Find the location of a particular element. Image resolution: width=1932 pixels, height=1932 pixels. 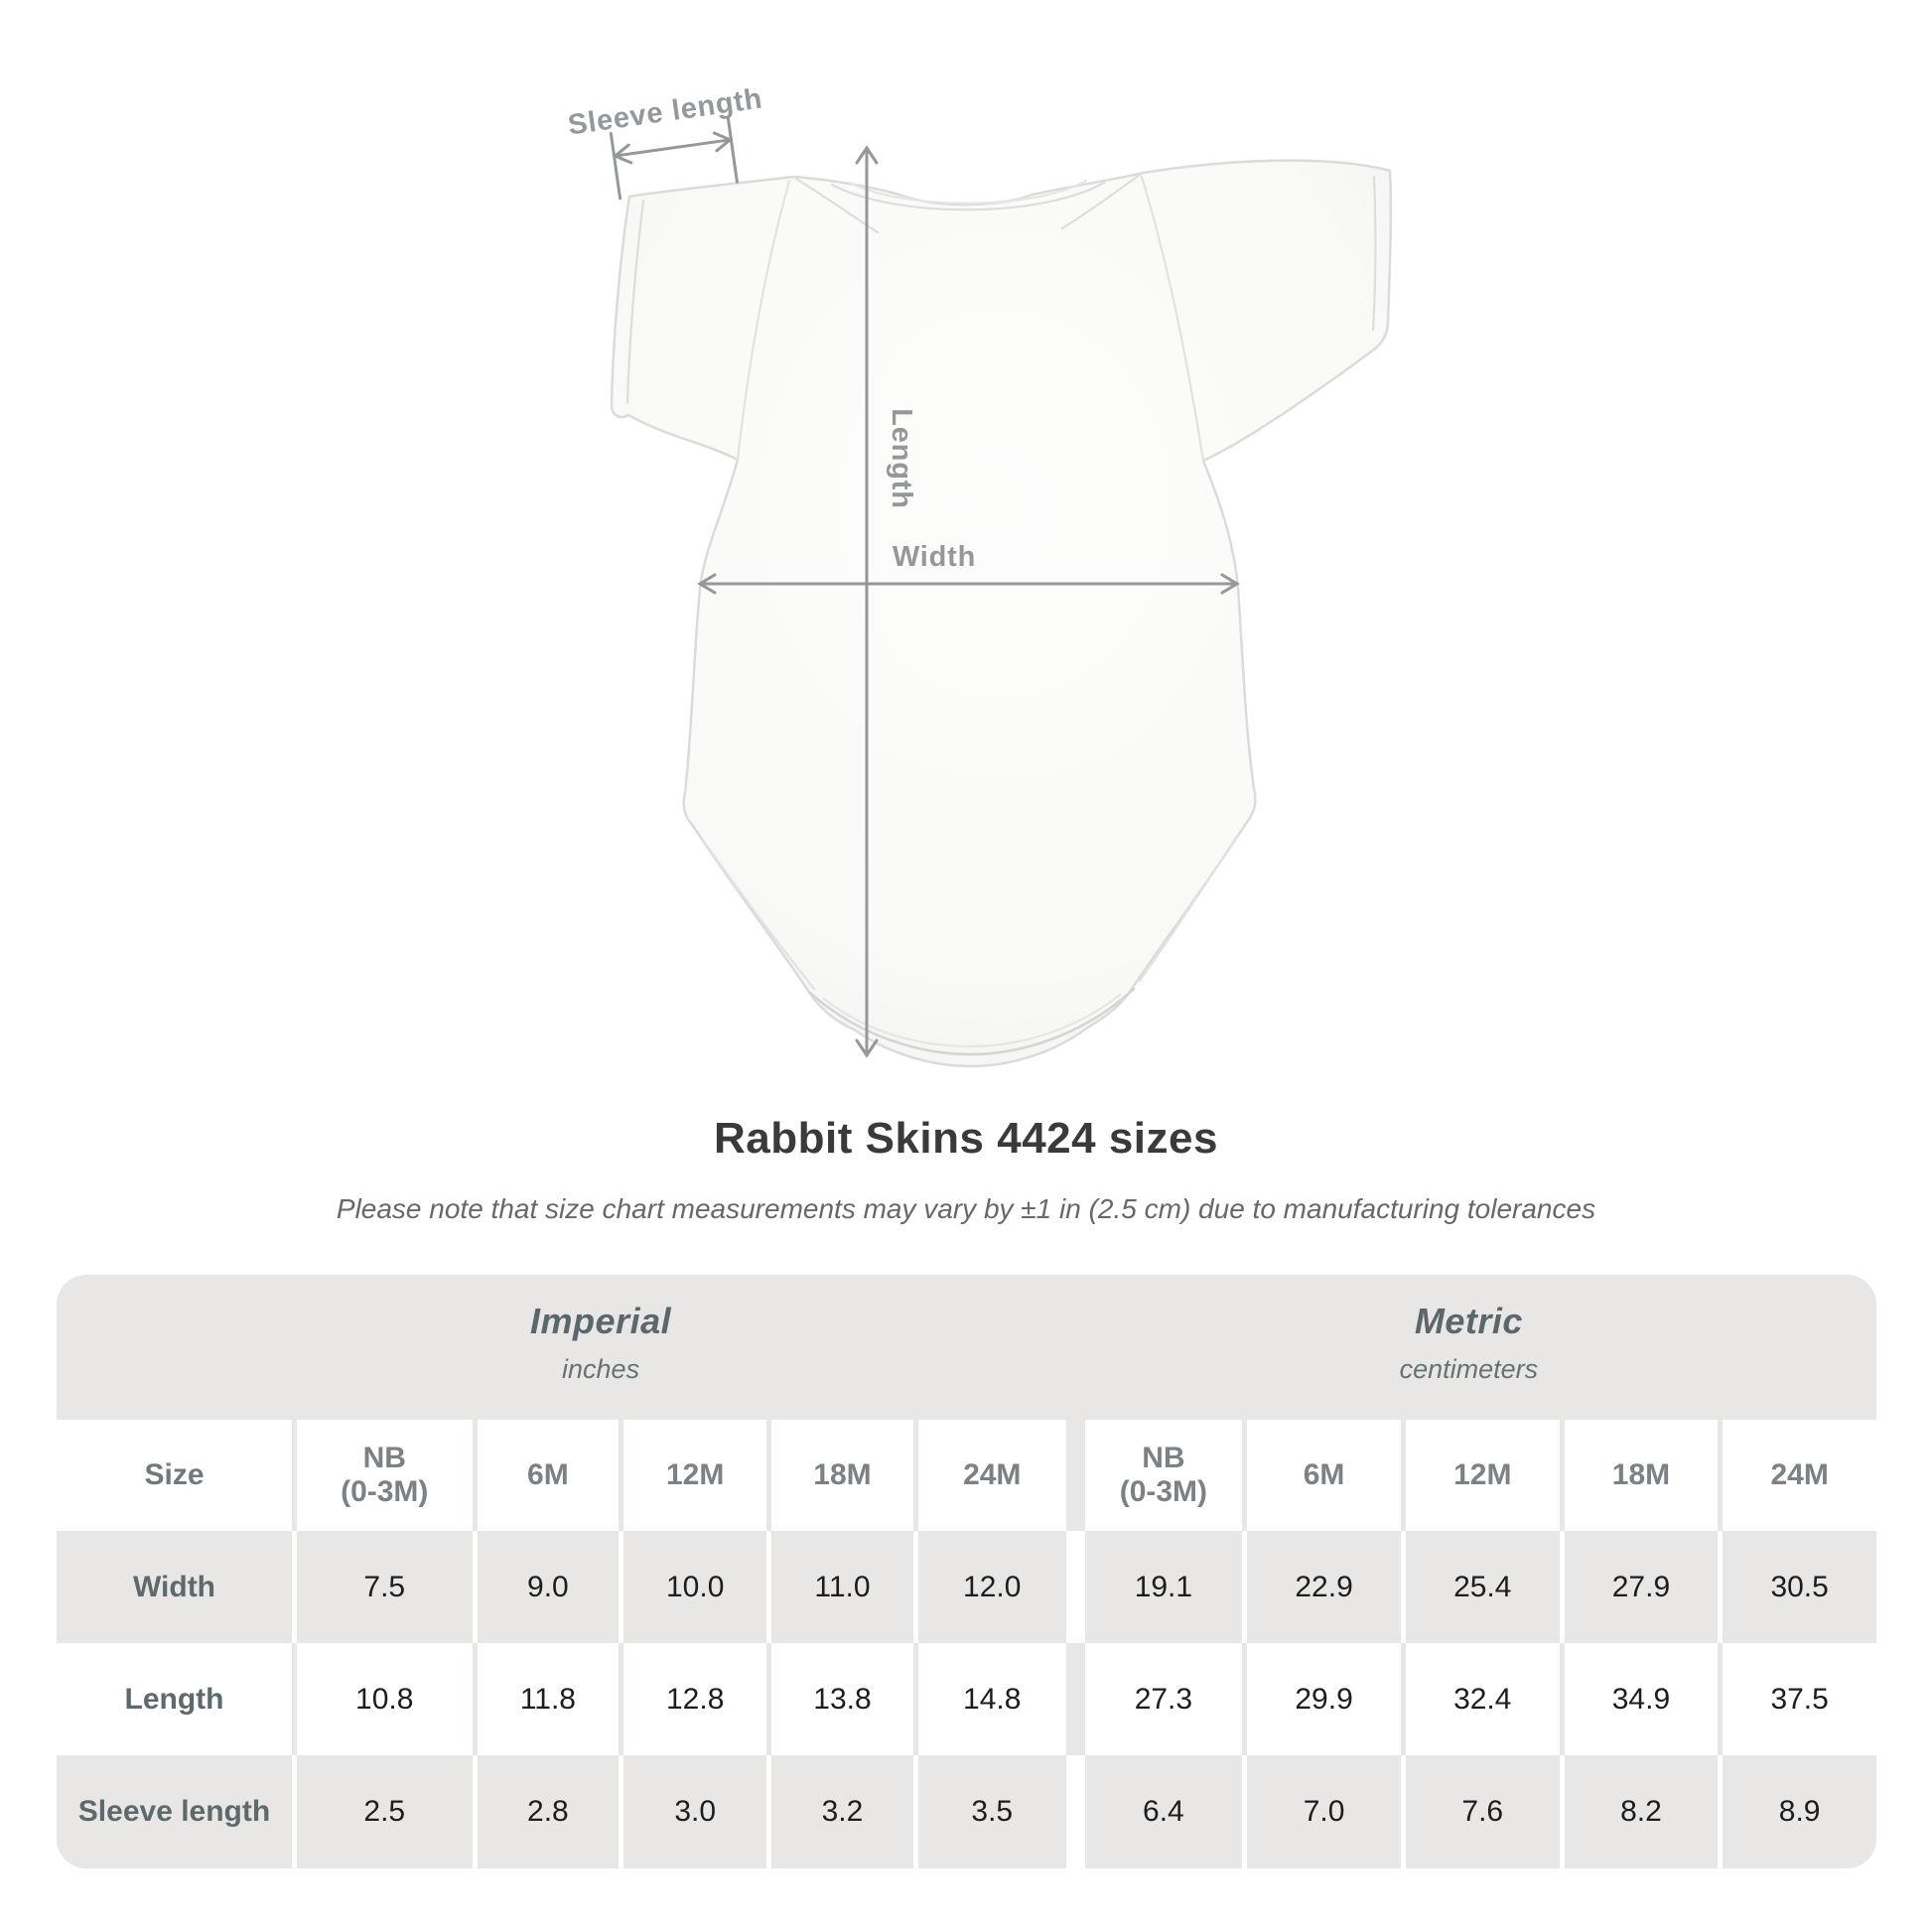

size-column-title: Size is located at coordinates (174, 1475).